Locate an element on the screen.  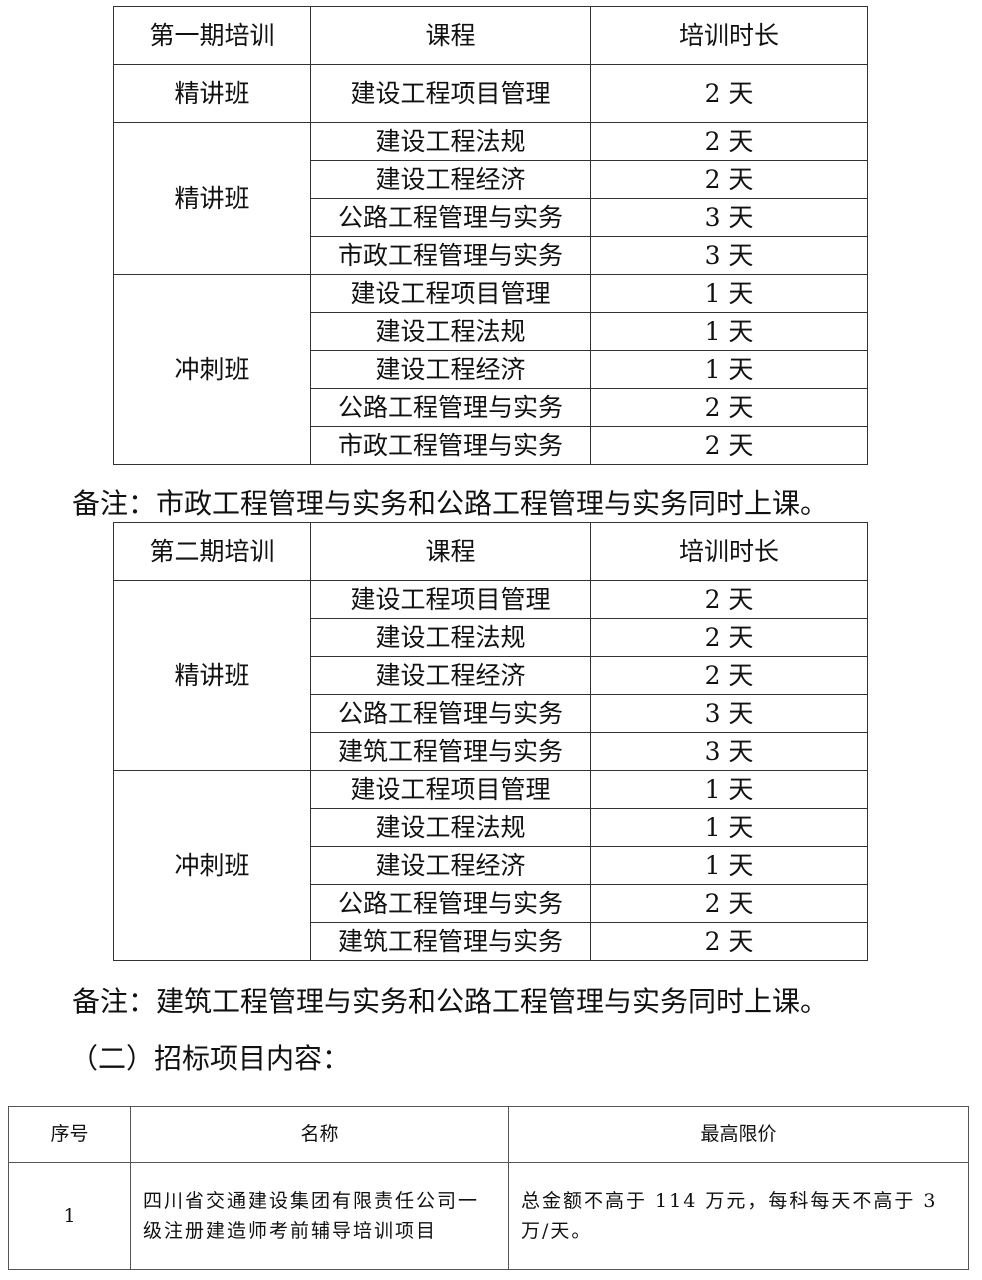
header-cell: 第二期培训 is located at coordinates (212, 551).